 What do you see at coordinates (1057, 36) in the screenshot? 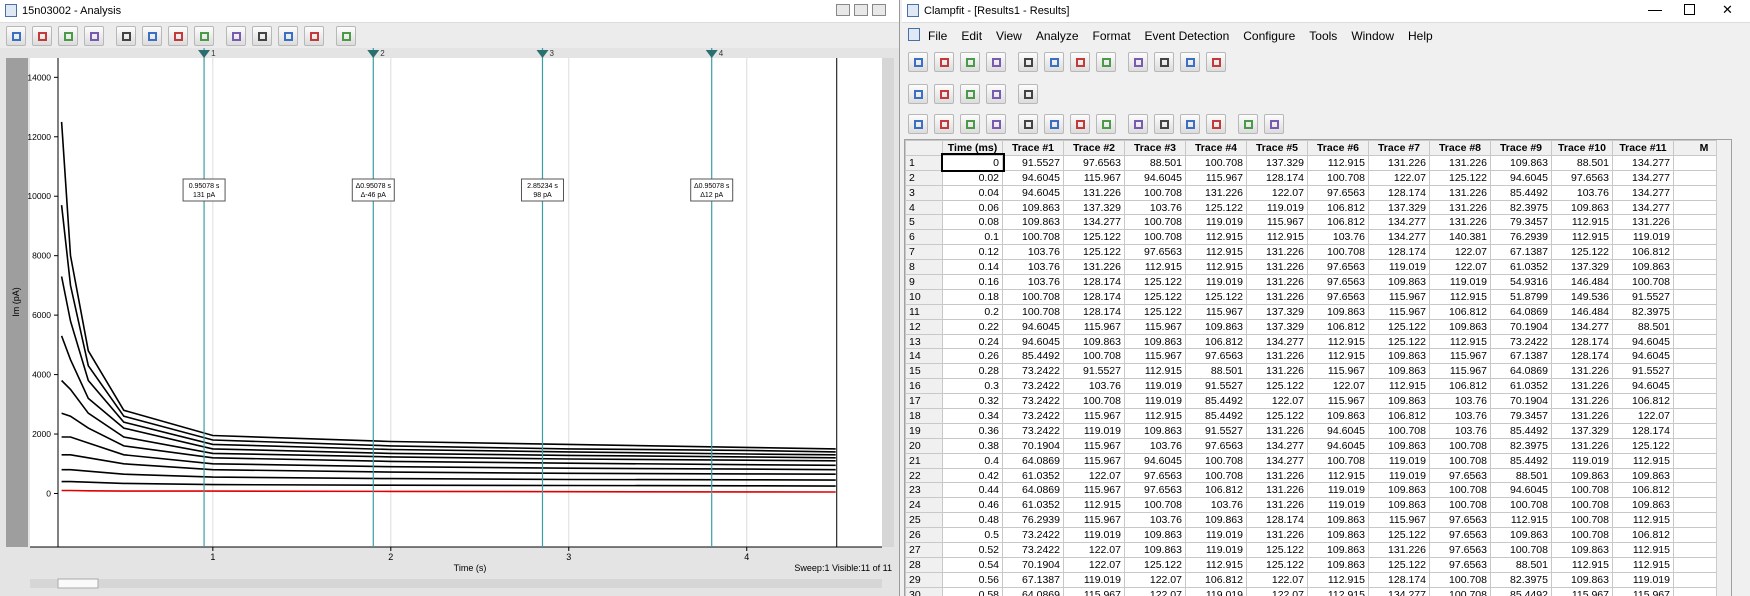
I see `menu-item: Analyze` at bounding box center [1057, 36].